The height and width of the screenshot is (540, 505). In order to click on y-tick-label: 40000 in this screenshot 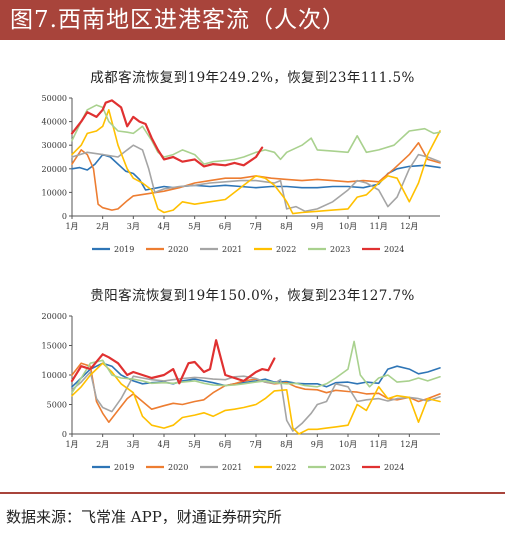, I will do `click(54, 122)`.